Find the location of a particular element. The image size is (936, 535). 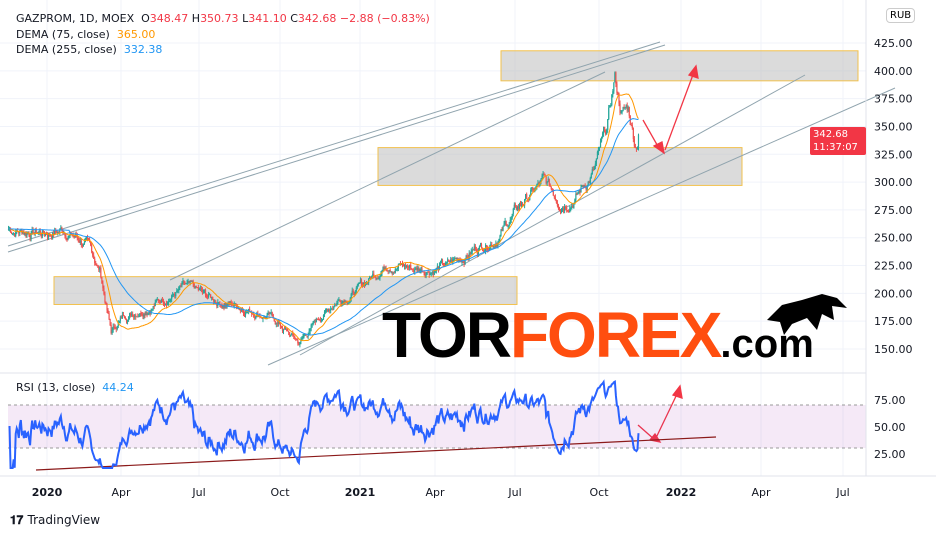

low-label: L is located at coordinates (245, 18).